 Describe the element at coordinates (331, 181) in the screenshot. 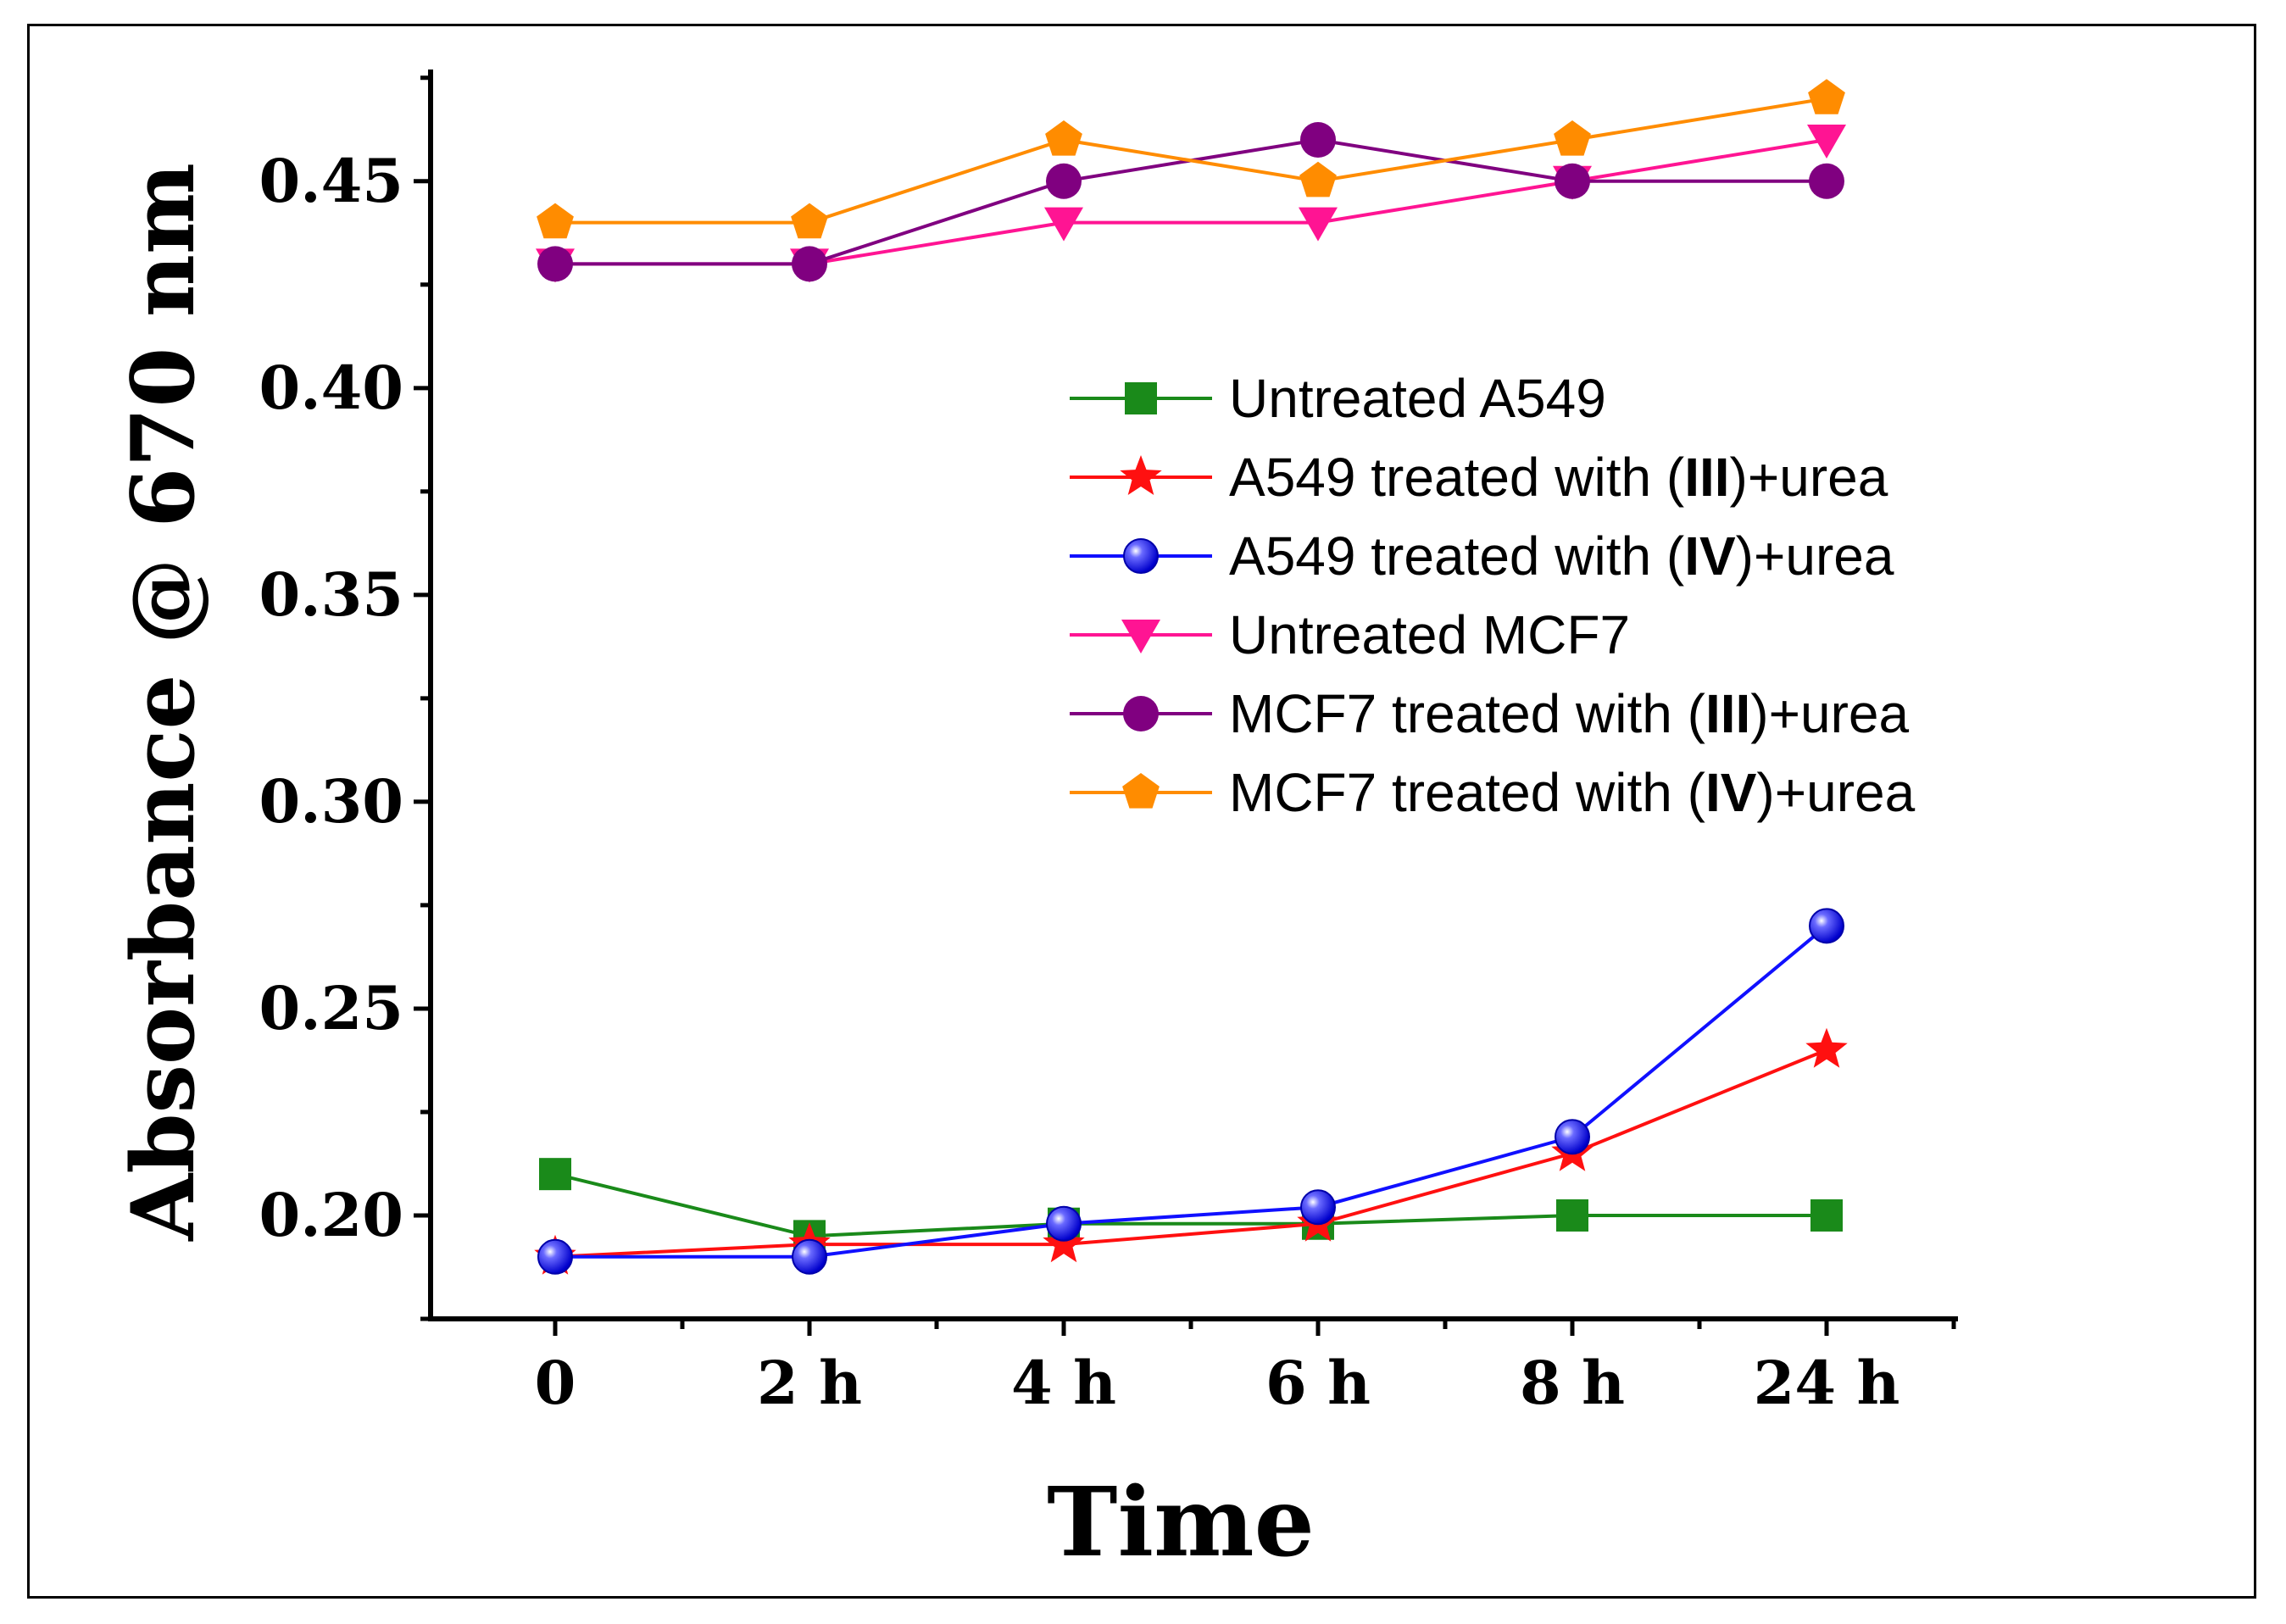

I see `y-tick-label: 0.45` at that location.